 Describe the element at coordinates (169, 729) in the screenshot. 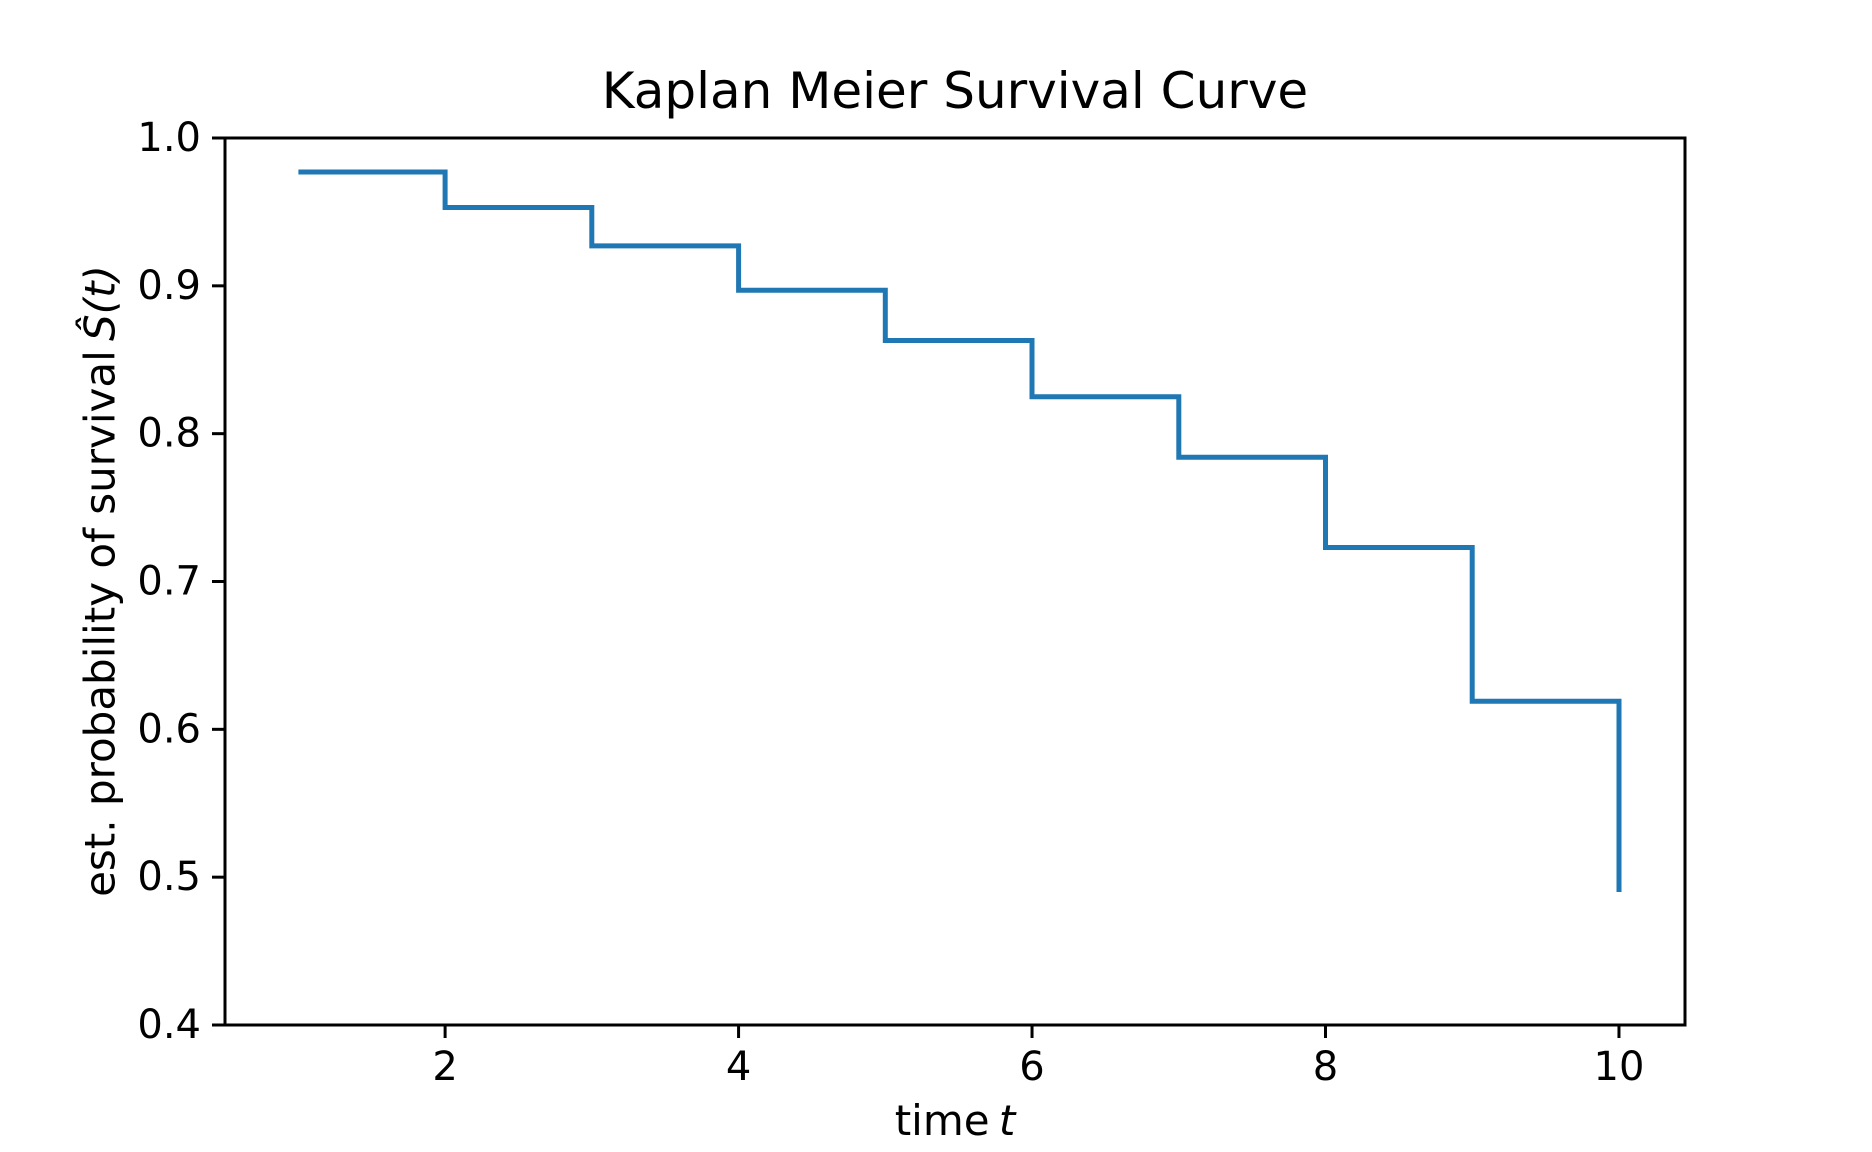

I see `y-tick-label: 0.6` at that location.